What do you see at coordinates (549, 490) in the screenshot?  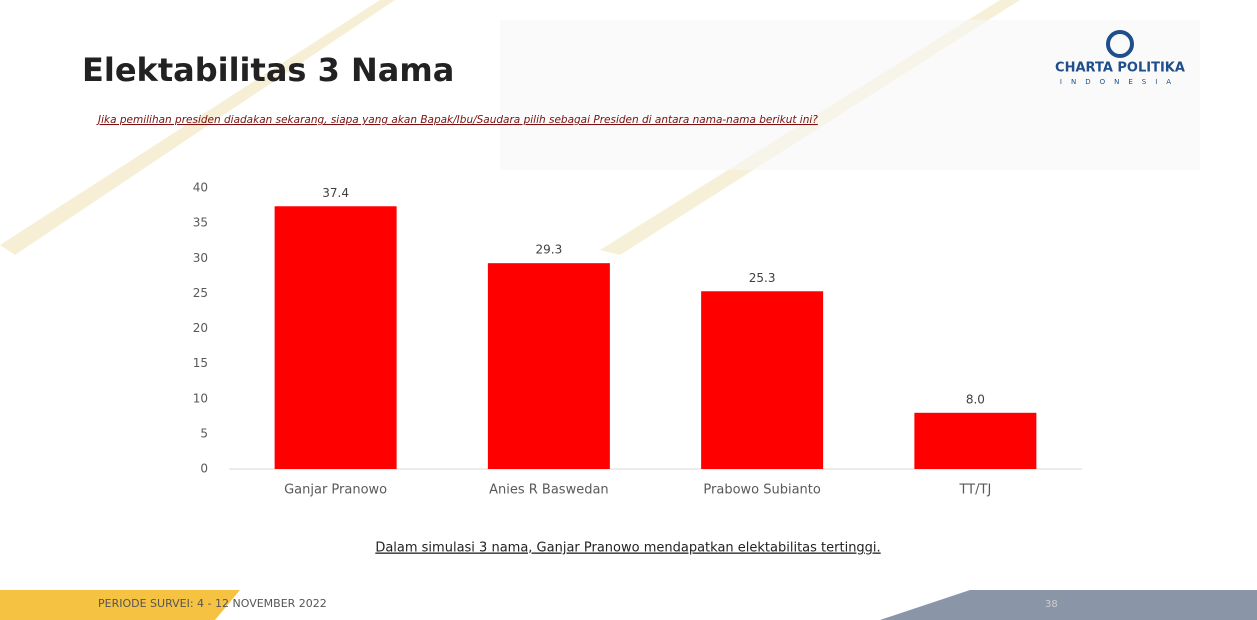 I see `x-tick-label: Anies R Baswedan` at bounding box center [549, 490].